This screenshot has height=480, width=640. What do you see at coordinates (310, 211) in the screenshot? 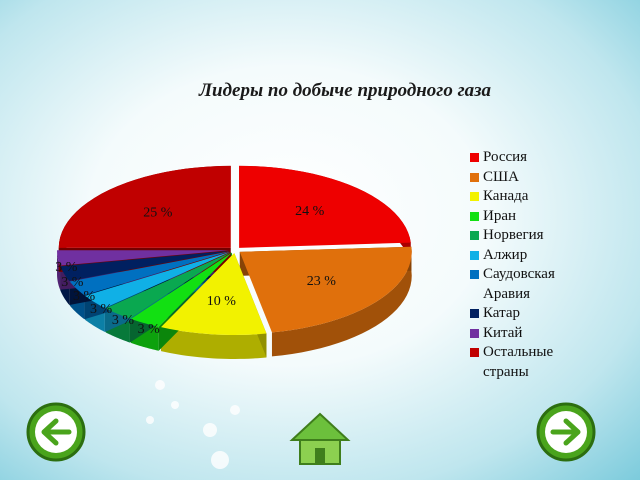
I see `data-label: 24 %` at bounding box center [310, 211].